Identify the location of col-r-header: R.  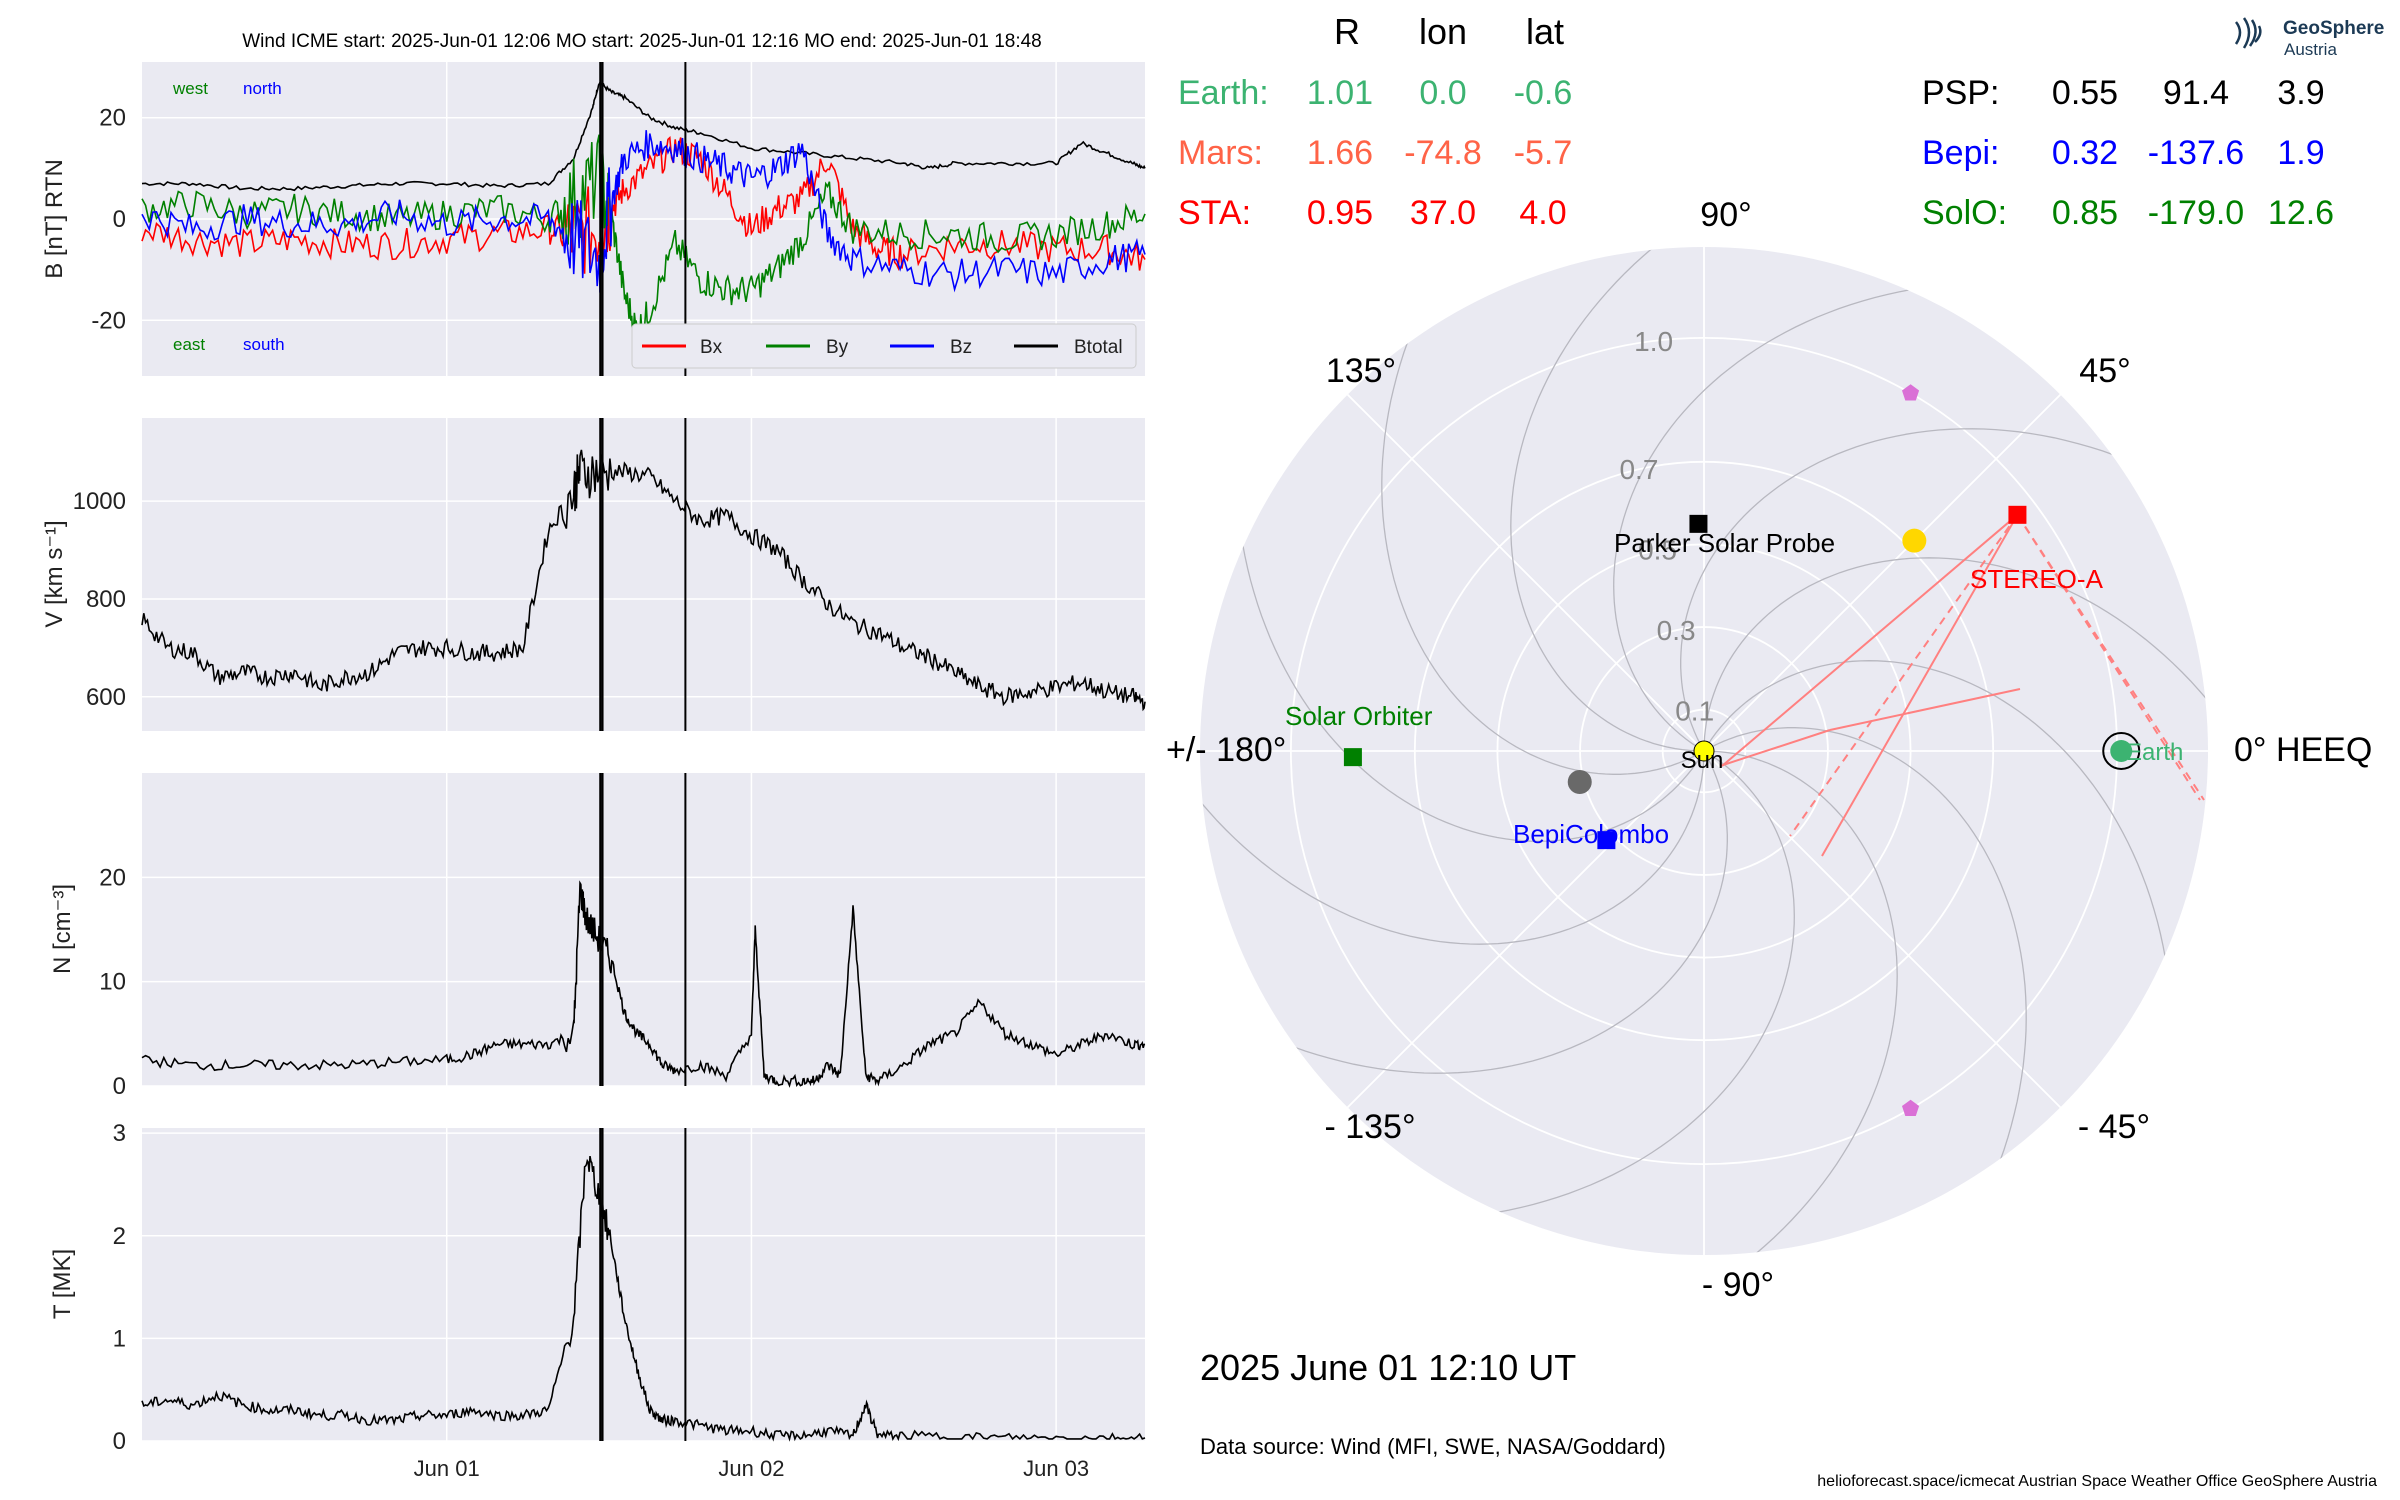
(1347, 31).